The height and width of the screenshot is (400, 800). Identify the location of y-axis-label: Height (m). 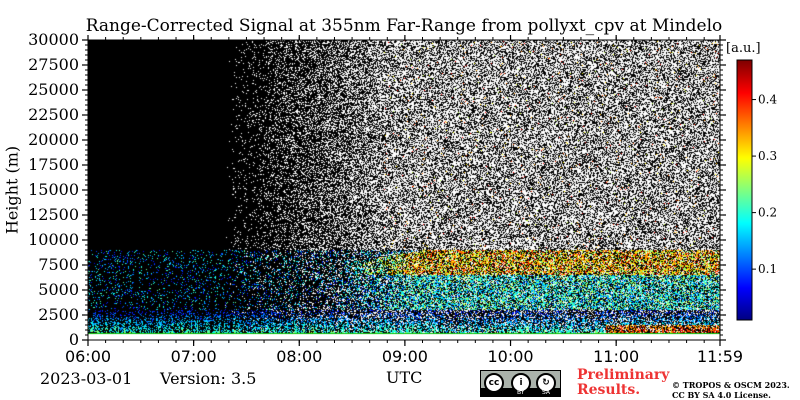
(12, 190).